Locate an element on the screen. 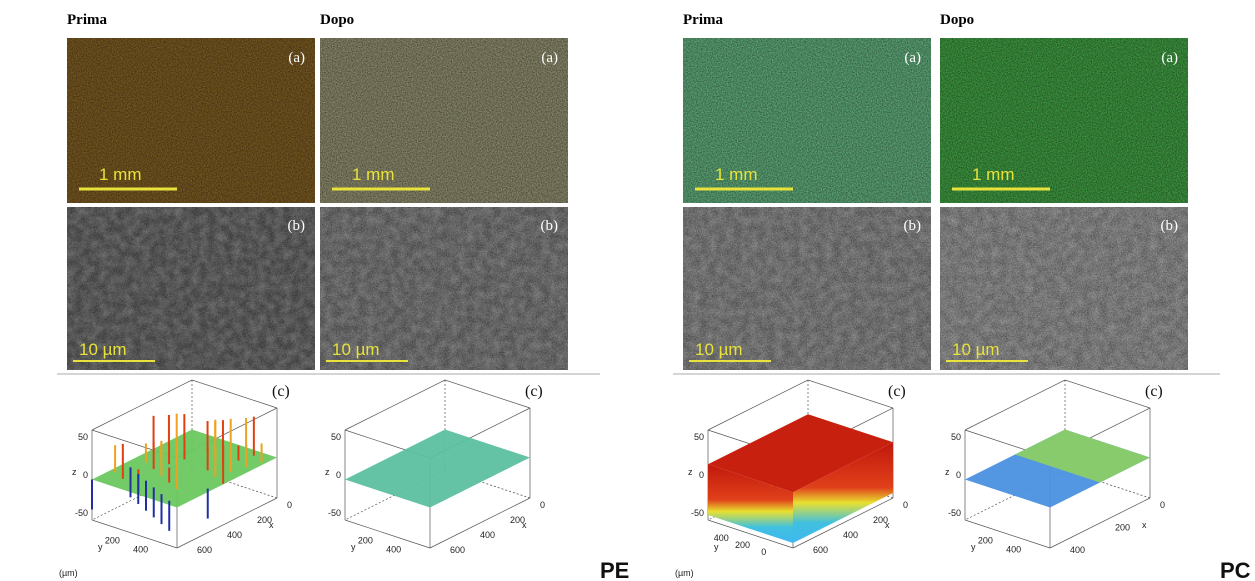 The height and width of the screenshot is (581, 1255). surface-patch is located at coordinates (1082, 456).